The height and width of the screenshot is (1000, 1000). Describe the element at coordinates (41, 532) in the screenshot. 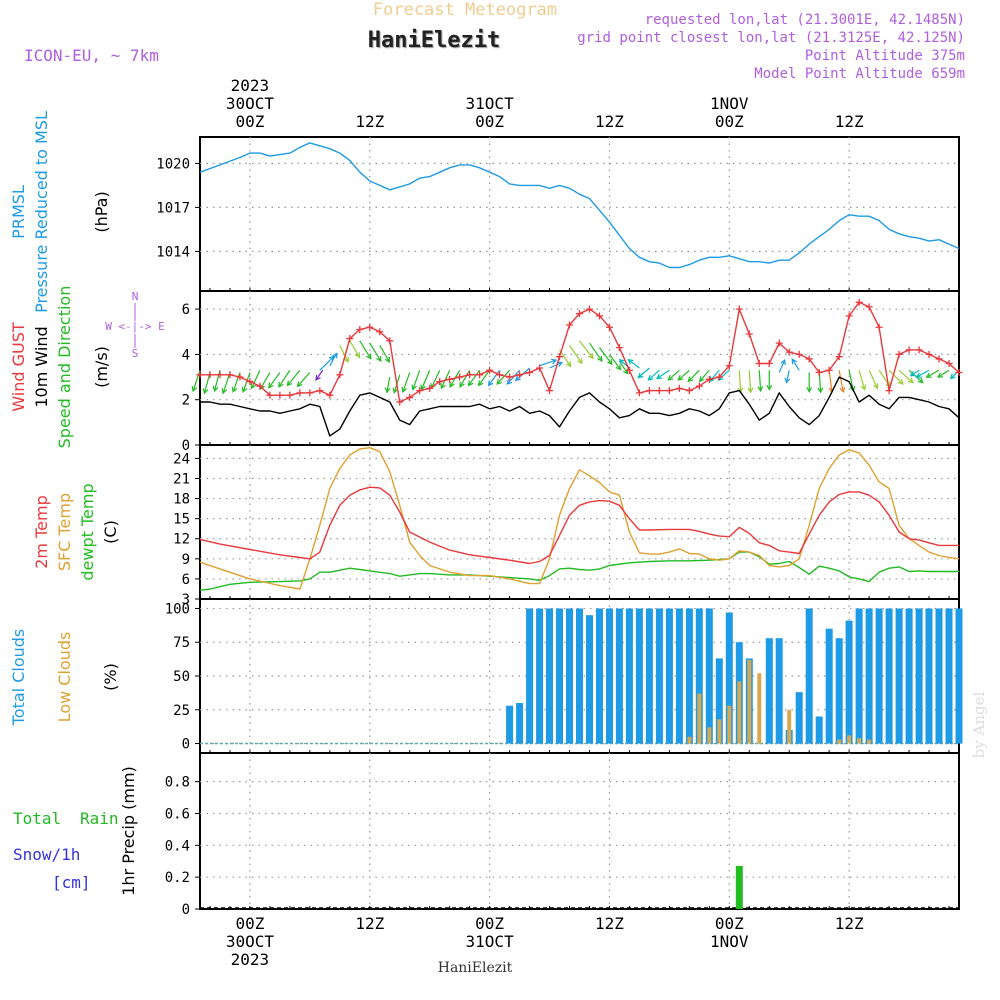

I see `label-2m-temp: 2m Temp` at that location.